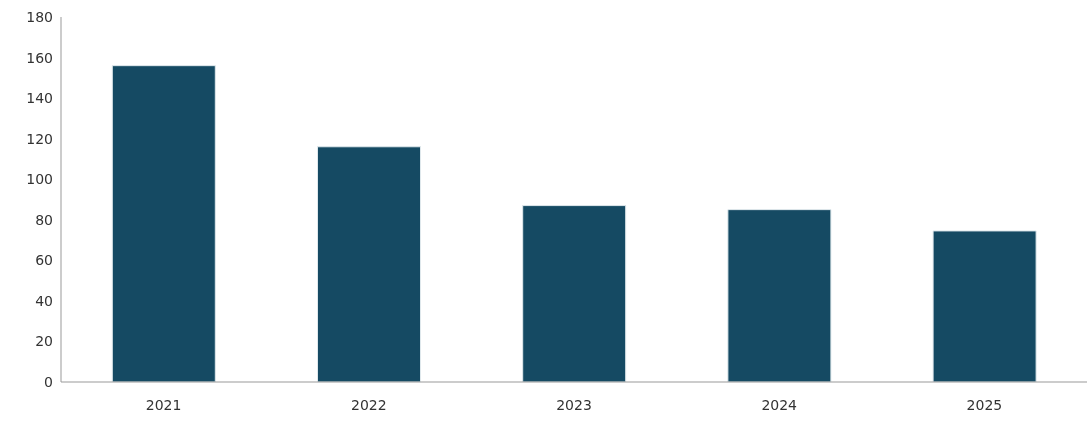  I want to click on y-tick-label: 40, so click(44, 300).